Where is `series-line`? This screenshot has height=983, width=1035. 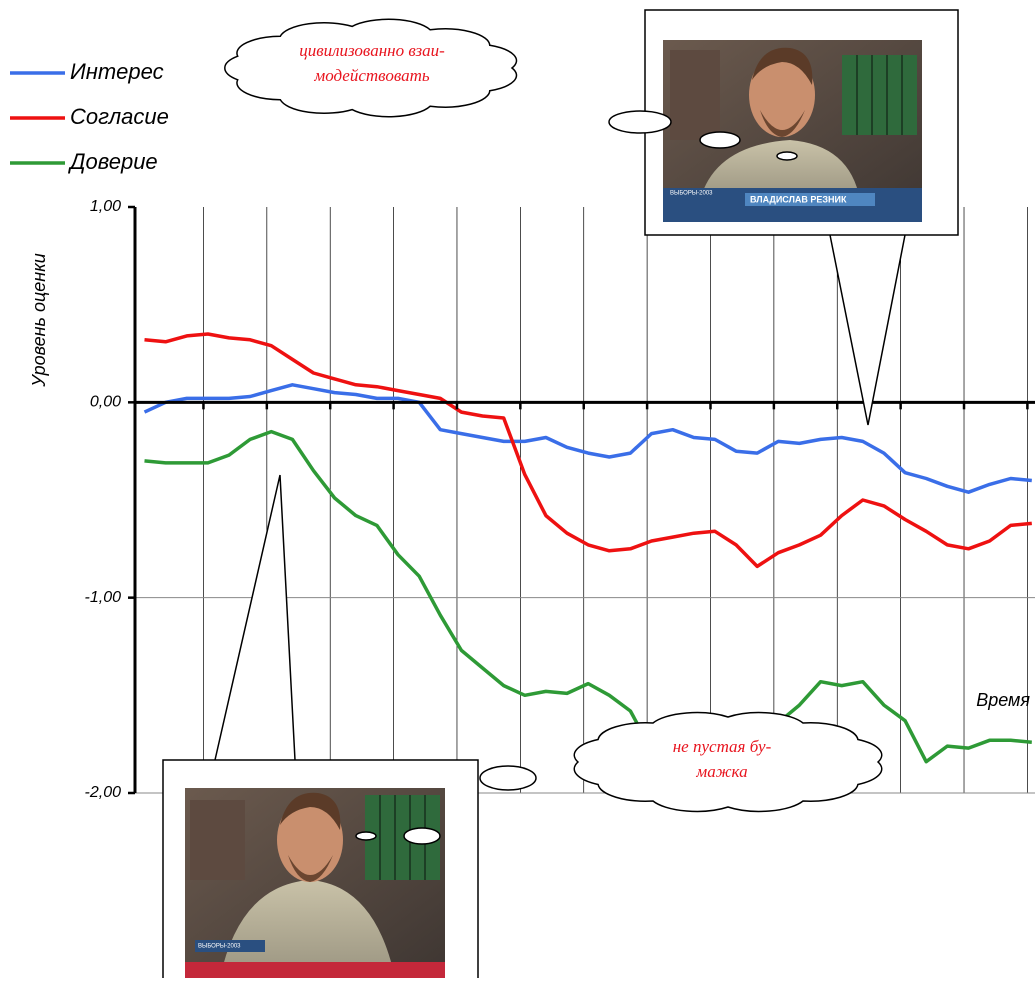 series-line is located at coordinates (587, 438).